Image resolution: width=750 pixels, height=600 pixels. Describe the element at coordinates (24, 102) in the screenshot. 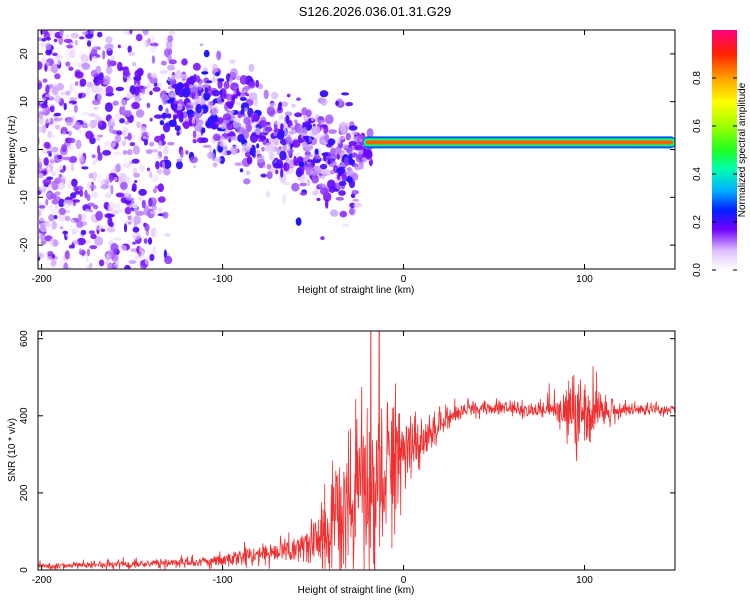

I see `spectrogram-y-tick-label: 10` at that location.